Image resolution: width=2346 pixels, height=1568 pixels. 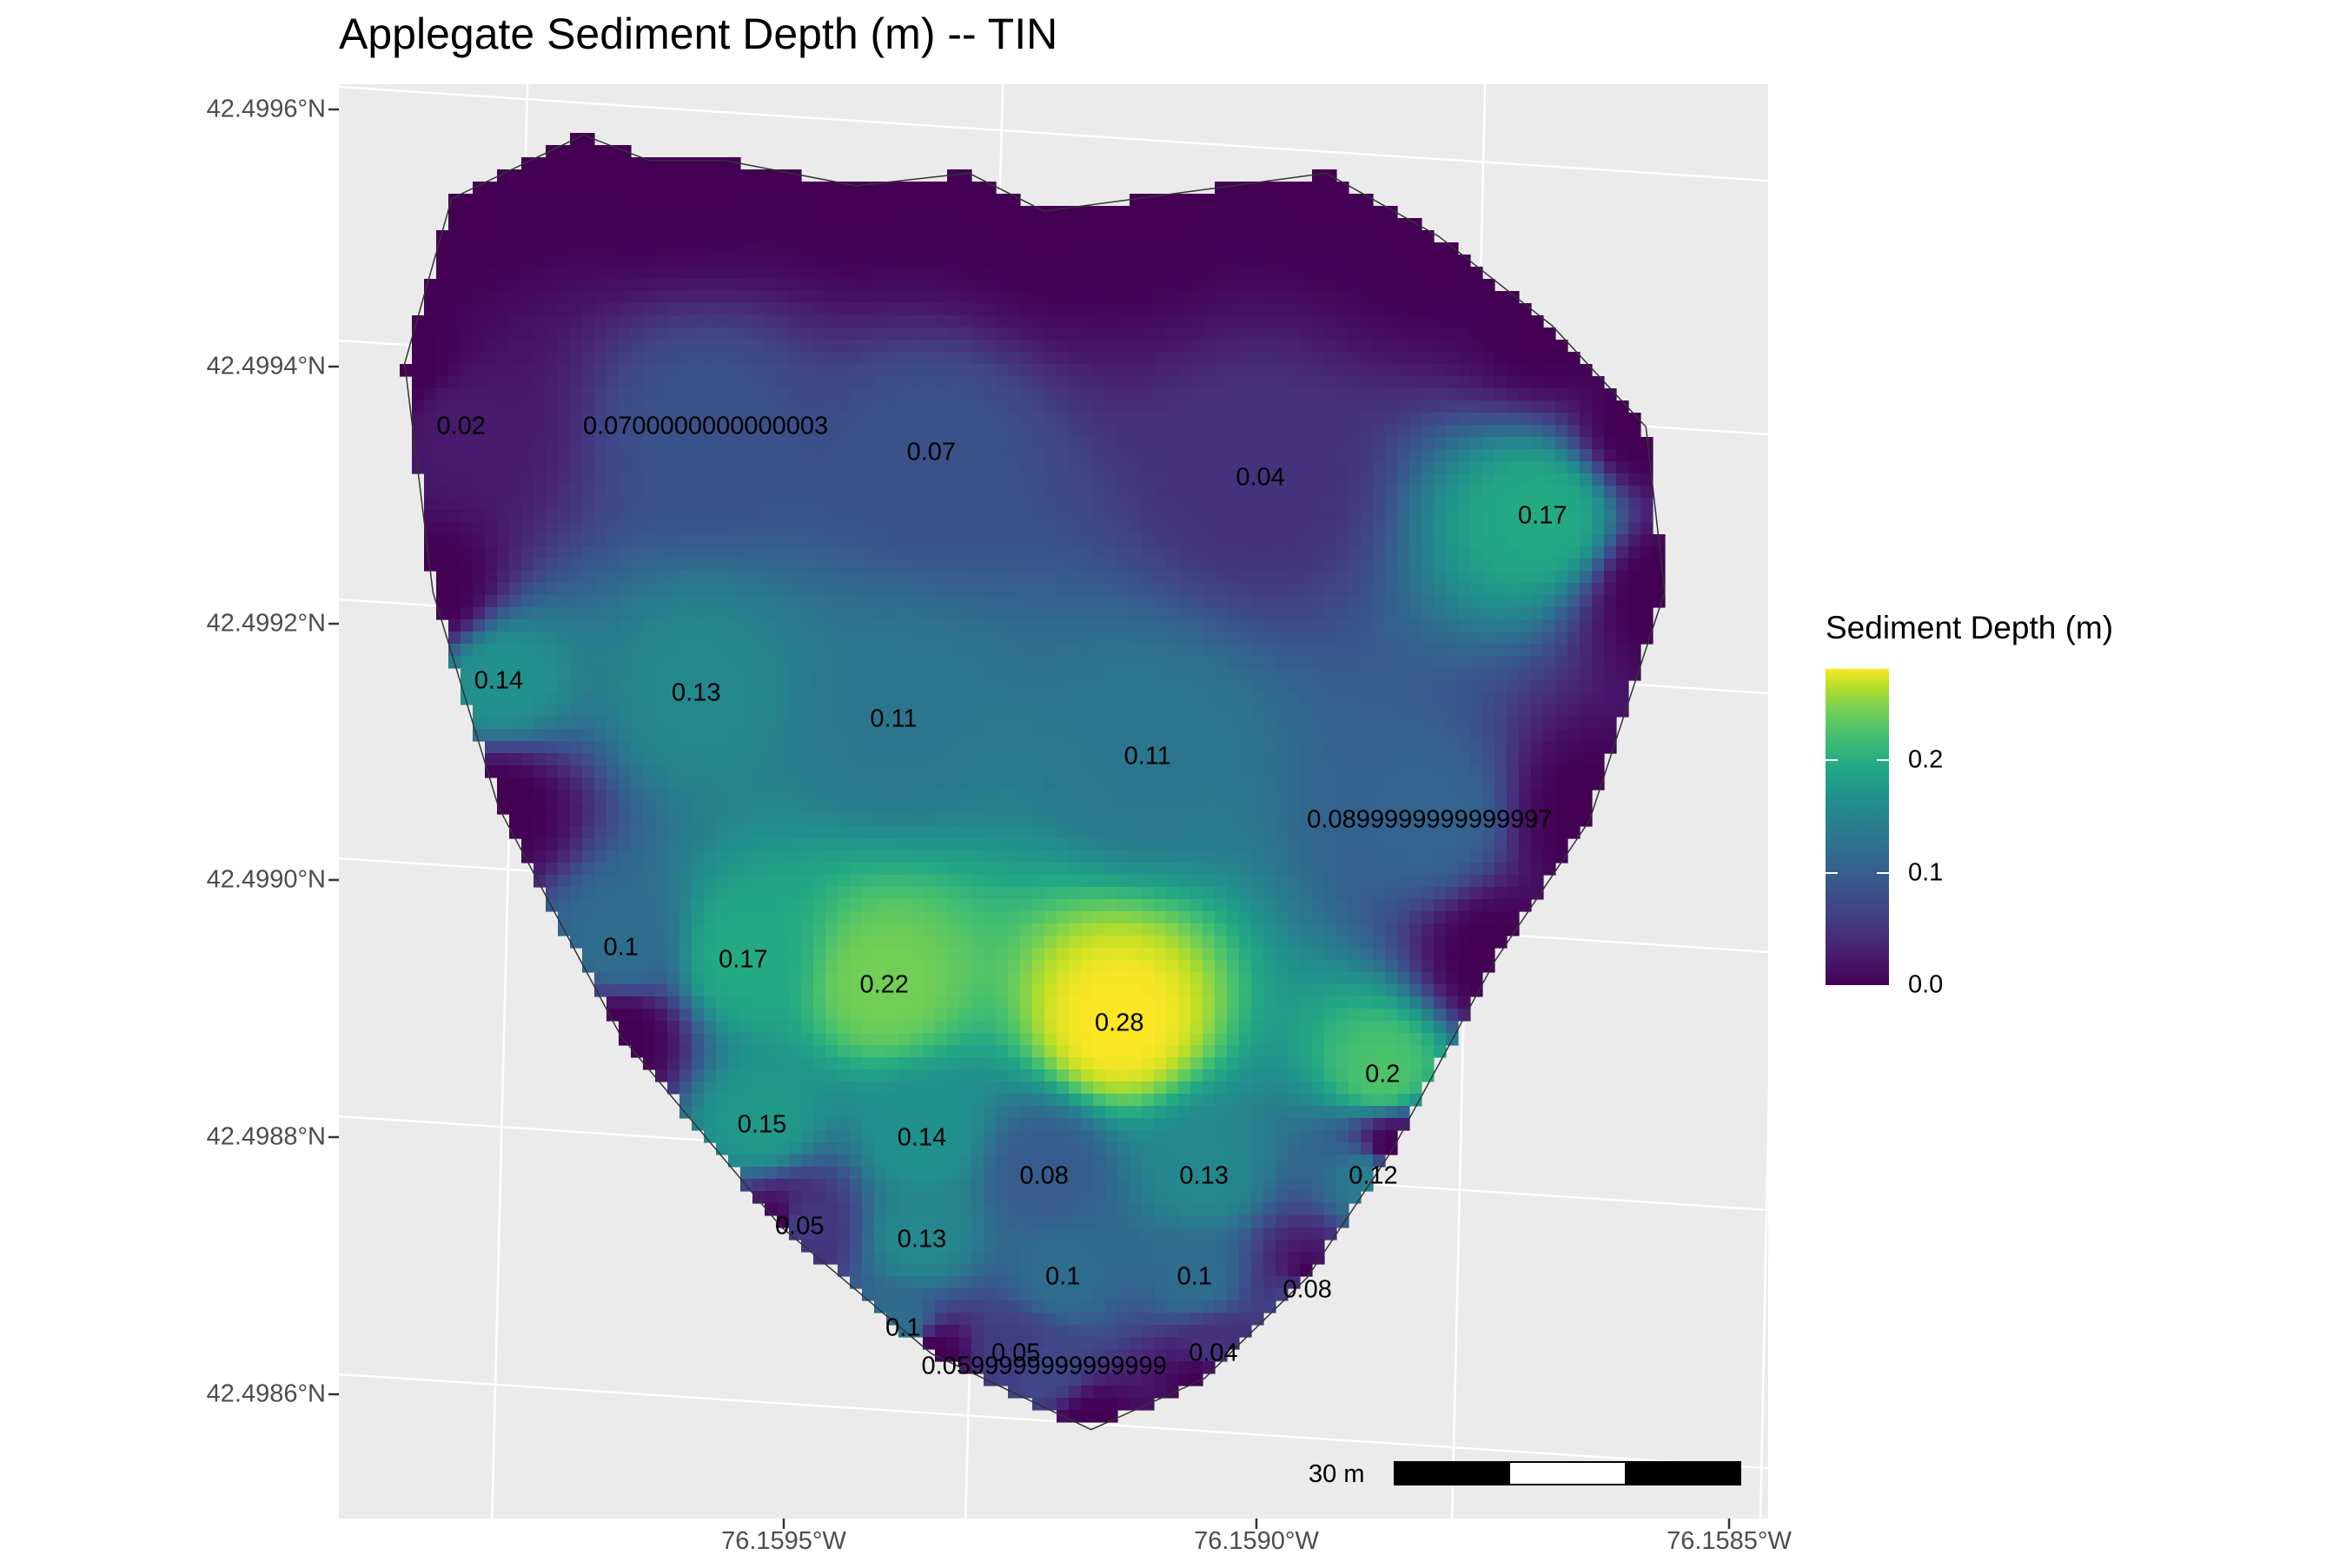 I want to click on y-tick-label: 42.4996°N, so click(x=266, y=110).